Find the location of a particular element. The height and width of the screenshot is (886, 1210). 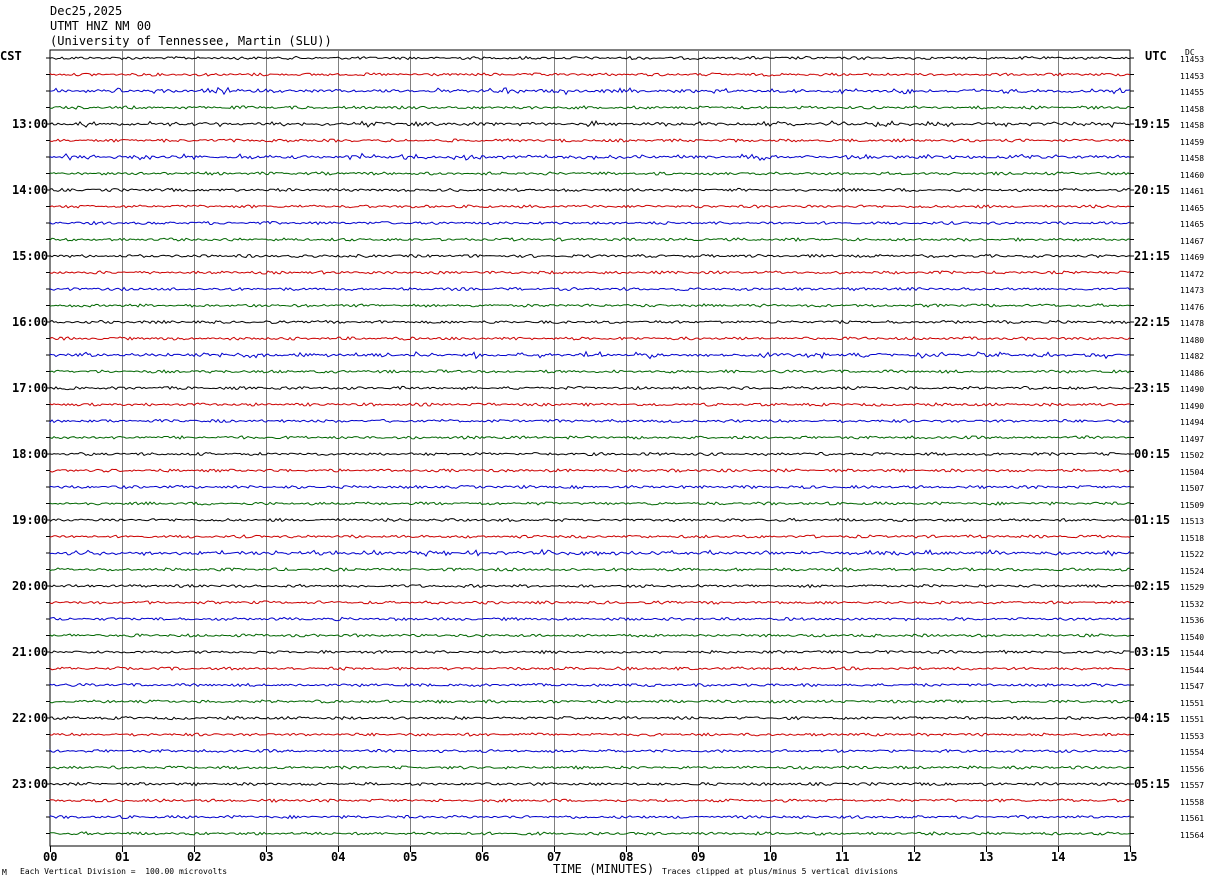

left-timezone: CST is located at coordinates (11, 56).